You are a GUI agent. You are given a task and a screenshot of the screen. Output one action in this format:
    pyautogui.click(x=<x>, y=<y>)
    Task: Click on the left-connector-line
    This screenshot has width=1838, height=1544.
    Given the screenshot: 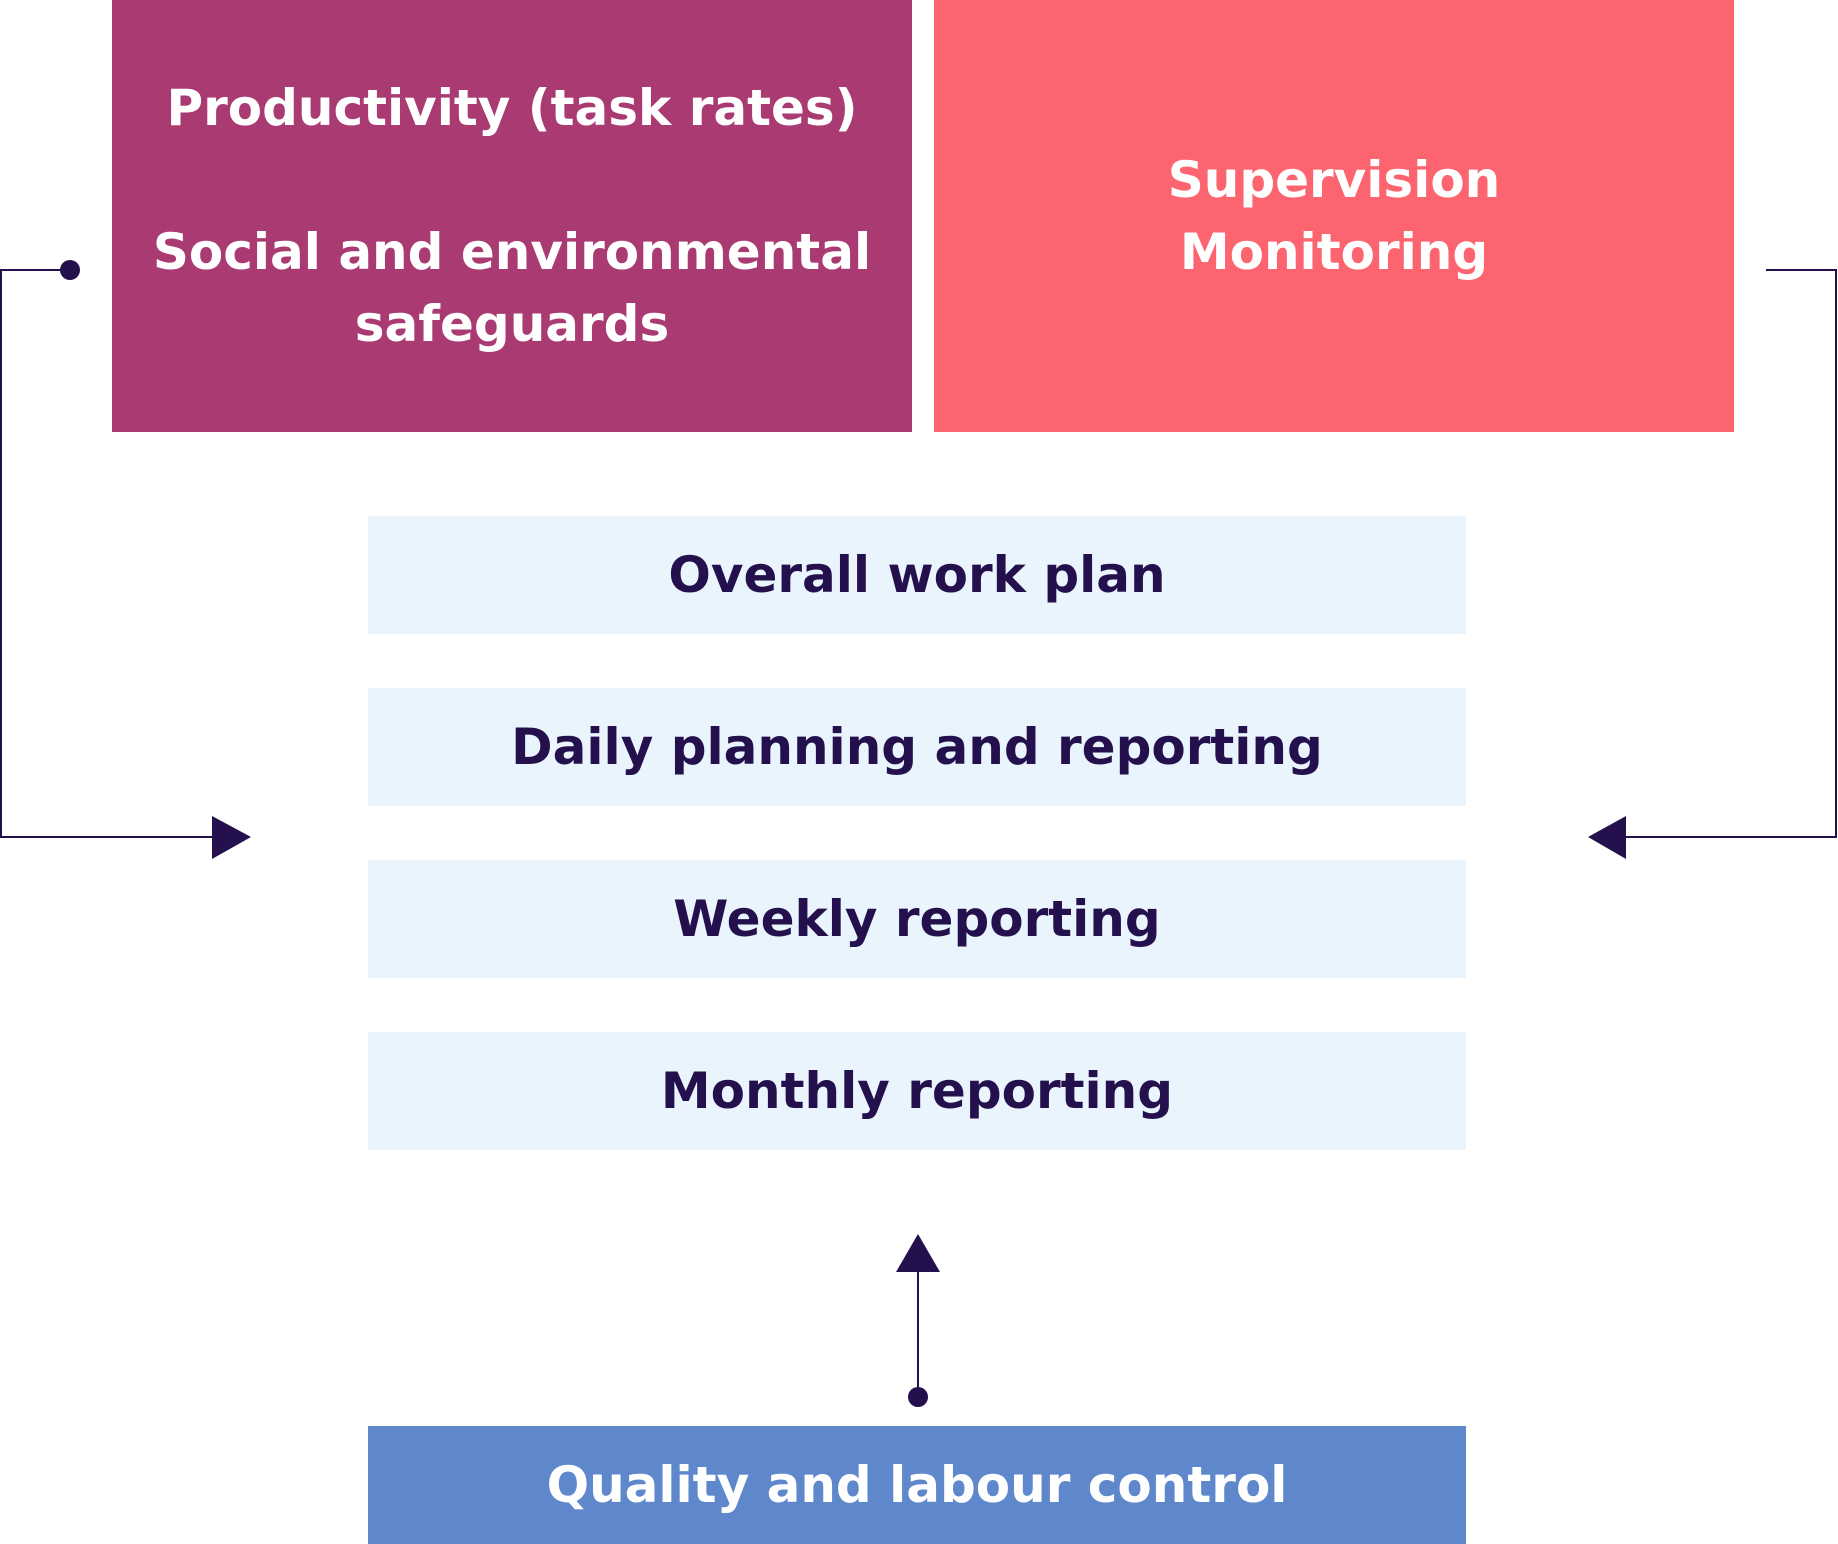 What is the action you would take?
    pyautogui.click(x=107, y=553)
    